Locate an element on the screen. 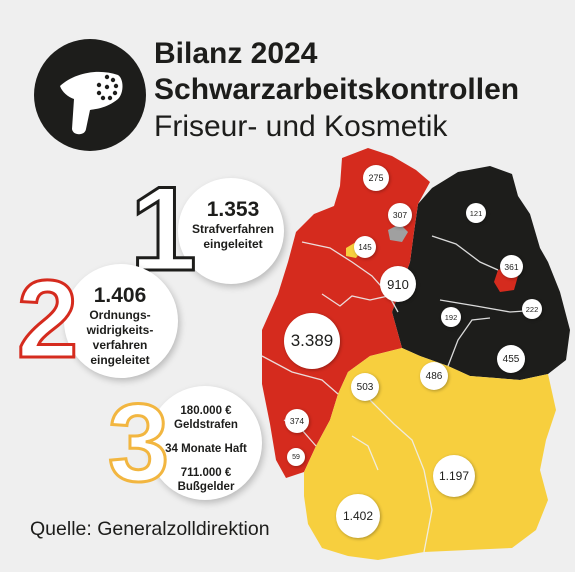 The height and width of the screenshot is (572, 575). stat-1-label-line: Strafverfahren is located at coordinates (233, 229).